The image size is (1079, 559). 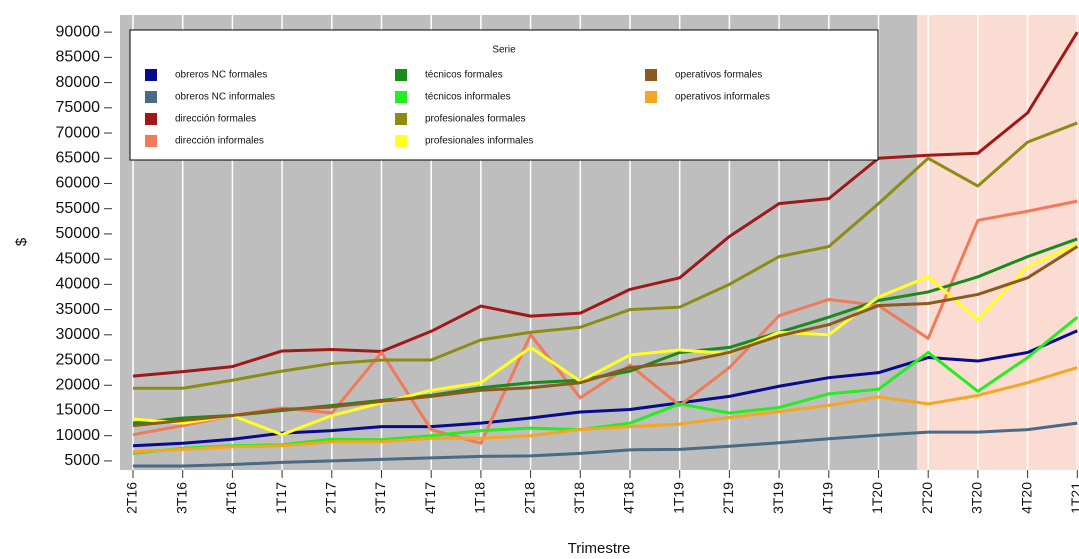 What do you see at coordinates (78, 132) in the screenshot?
I see `y-tick-label: 70000` at bounding box center [78, 132].